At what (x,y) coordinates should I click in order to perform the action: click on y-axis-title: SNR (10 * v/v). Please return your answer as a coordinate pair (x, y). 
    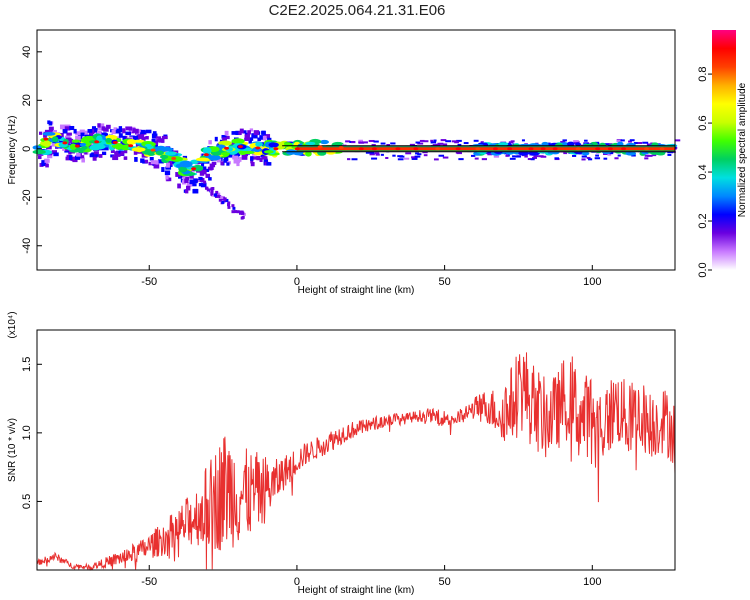
    Looking at the image, I should click on (12, 450).